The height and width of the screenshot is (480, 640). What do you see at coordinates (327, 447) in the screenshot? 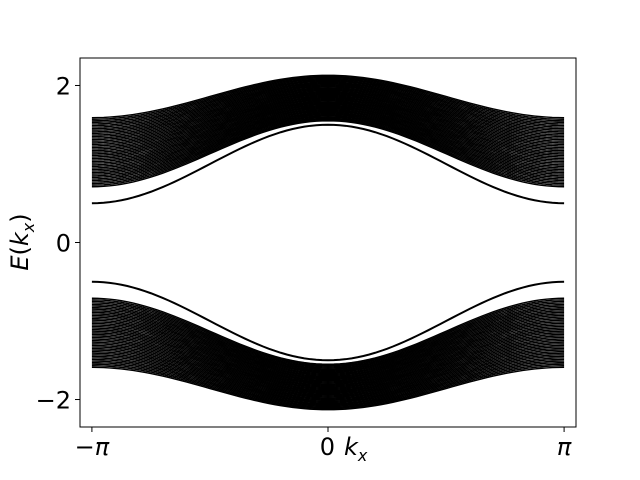
I see `x-tick-label: 0` at bounding box center [327, 447].